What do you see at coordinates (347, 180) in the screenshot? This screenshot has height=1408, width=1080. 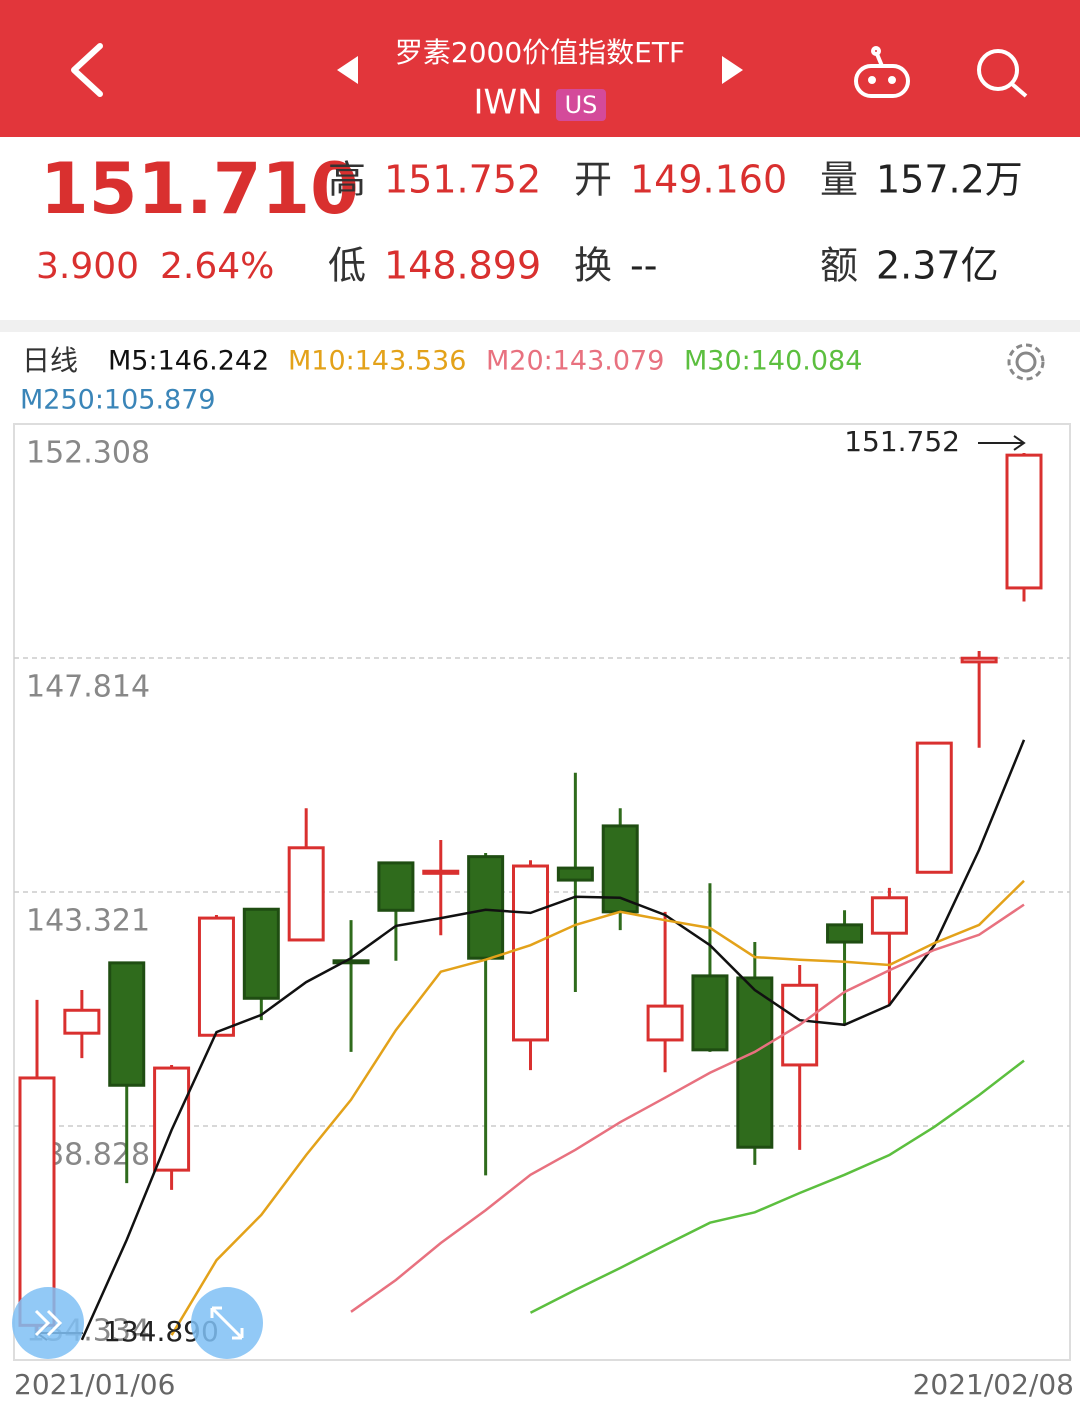 I see `field-label: 高` at bounding box center [347, 180].